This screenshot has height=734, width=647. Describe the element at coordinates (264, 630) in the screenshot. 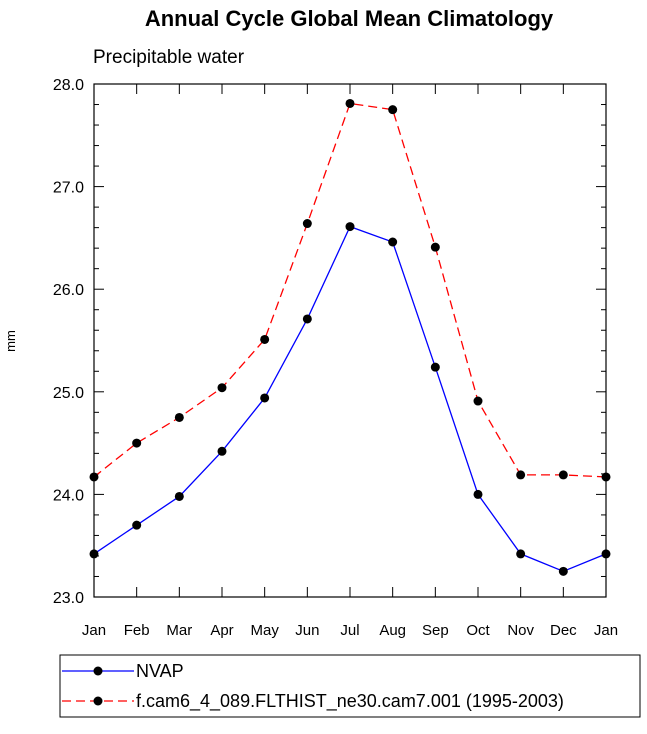

I see `x-tick-label: May` at that location.